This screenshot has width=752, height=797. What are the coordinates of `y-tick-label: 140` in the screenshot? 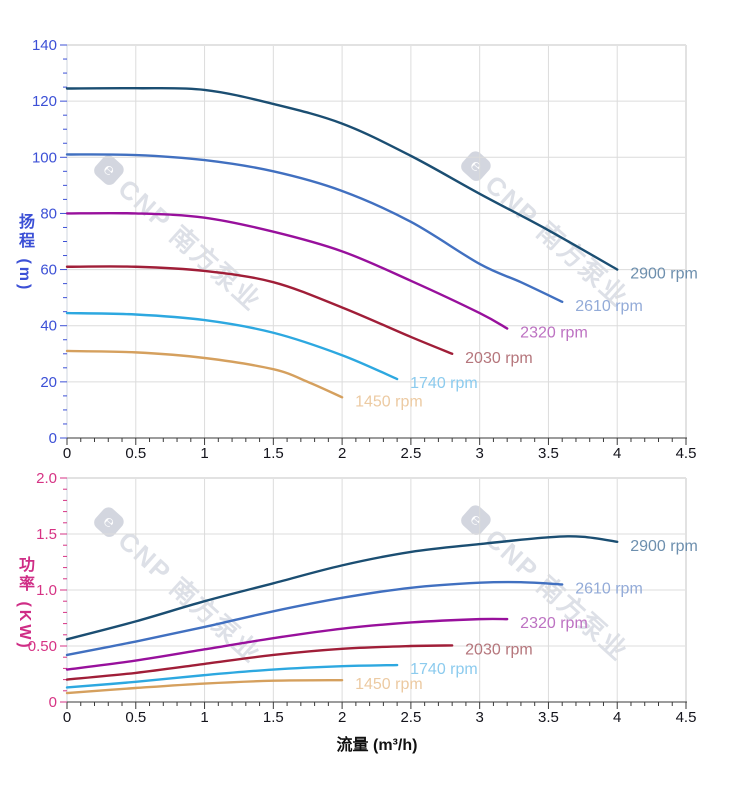 It's located at (44, 45).